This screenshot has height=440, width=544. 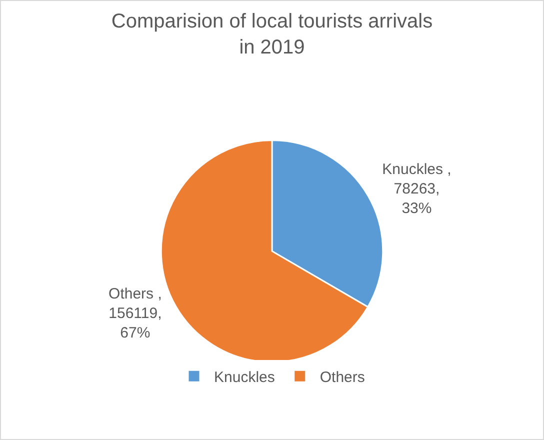 I want to click on chart-title: Comparision of local tourists arrivals in 2019, so click(x=272, y=34).